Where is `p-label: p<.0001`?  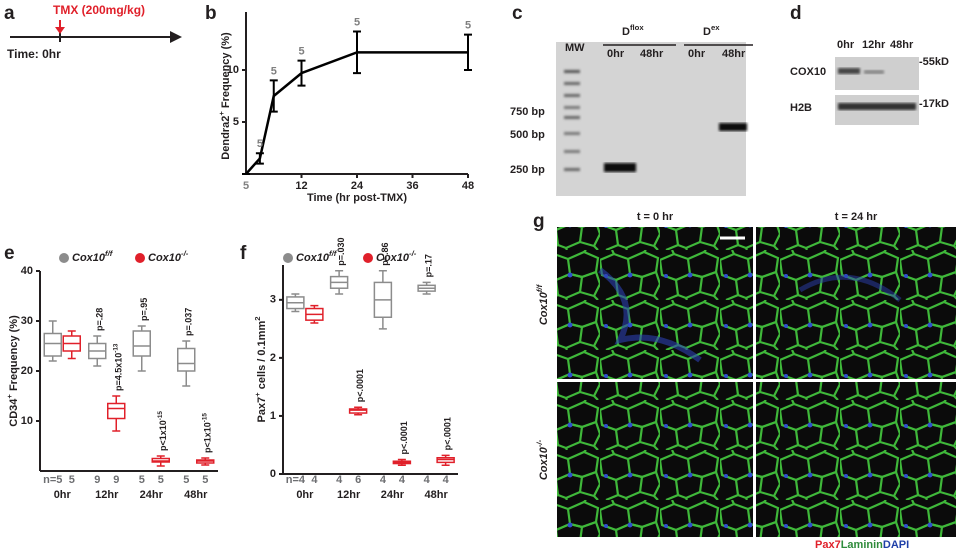 p-label: p<.0001 is located at coordinates (448, 433).